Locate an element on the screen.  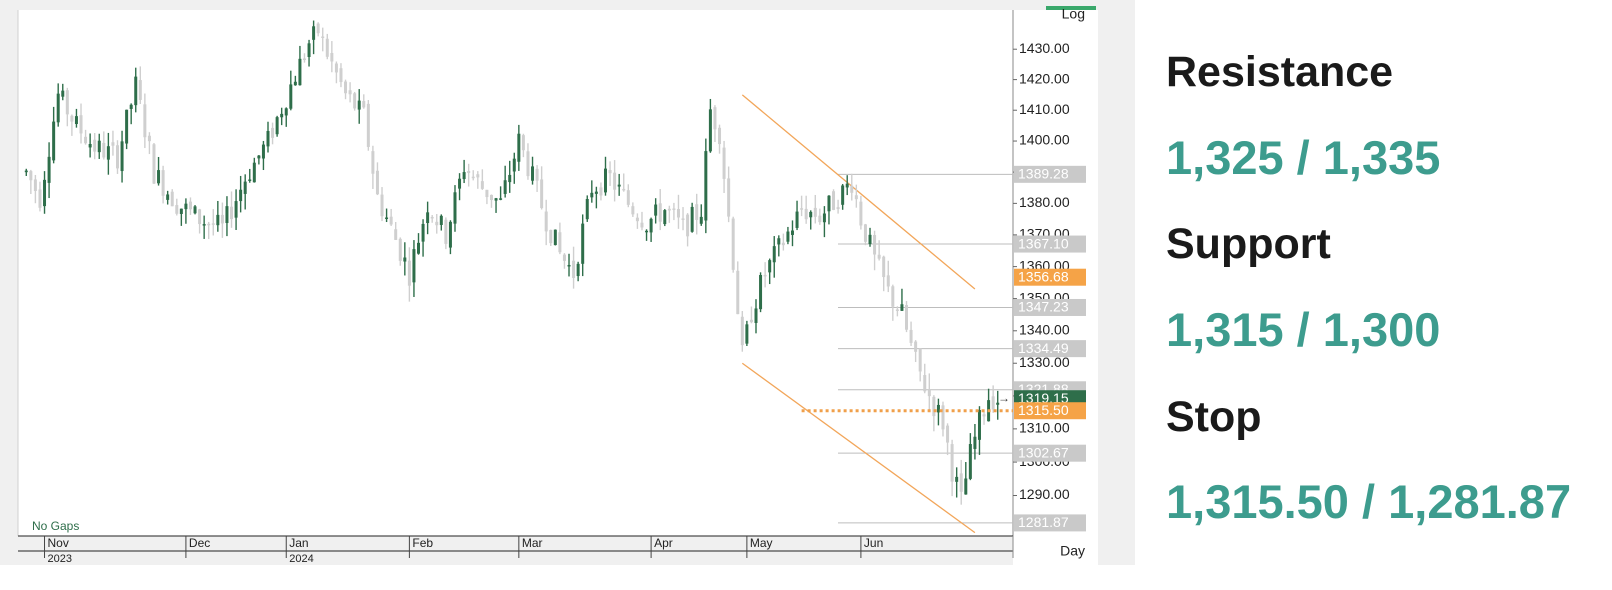
y-axis-panel is located at coordinates (1055, 290).